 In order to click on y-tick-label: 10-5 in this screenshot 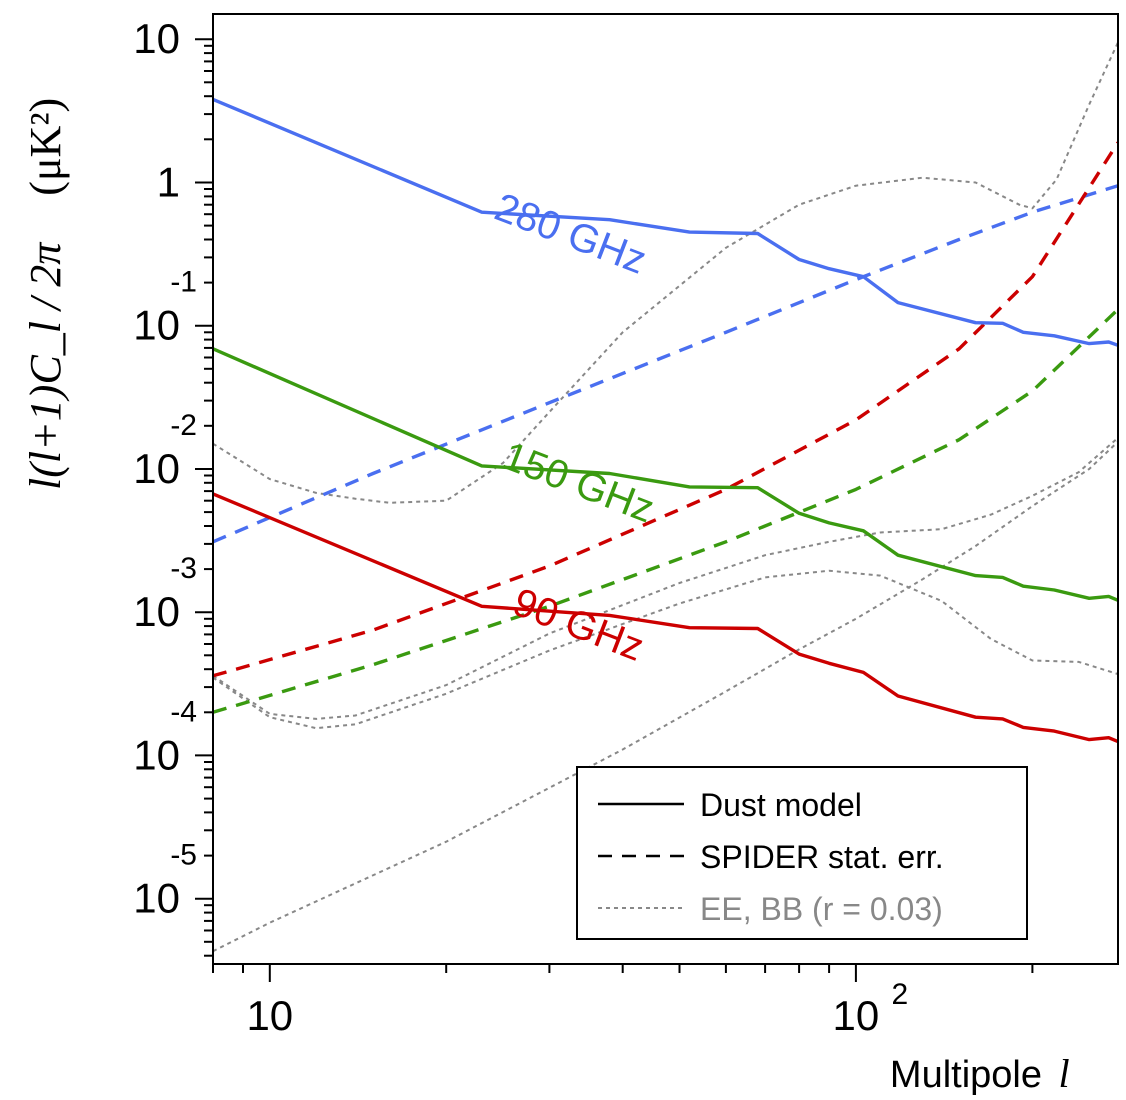, I will do `click(165, 880)`.